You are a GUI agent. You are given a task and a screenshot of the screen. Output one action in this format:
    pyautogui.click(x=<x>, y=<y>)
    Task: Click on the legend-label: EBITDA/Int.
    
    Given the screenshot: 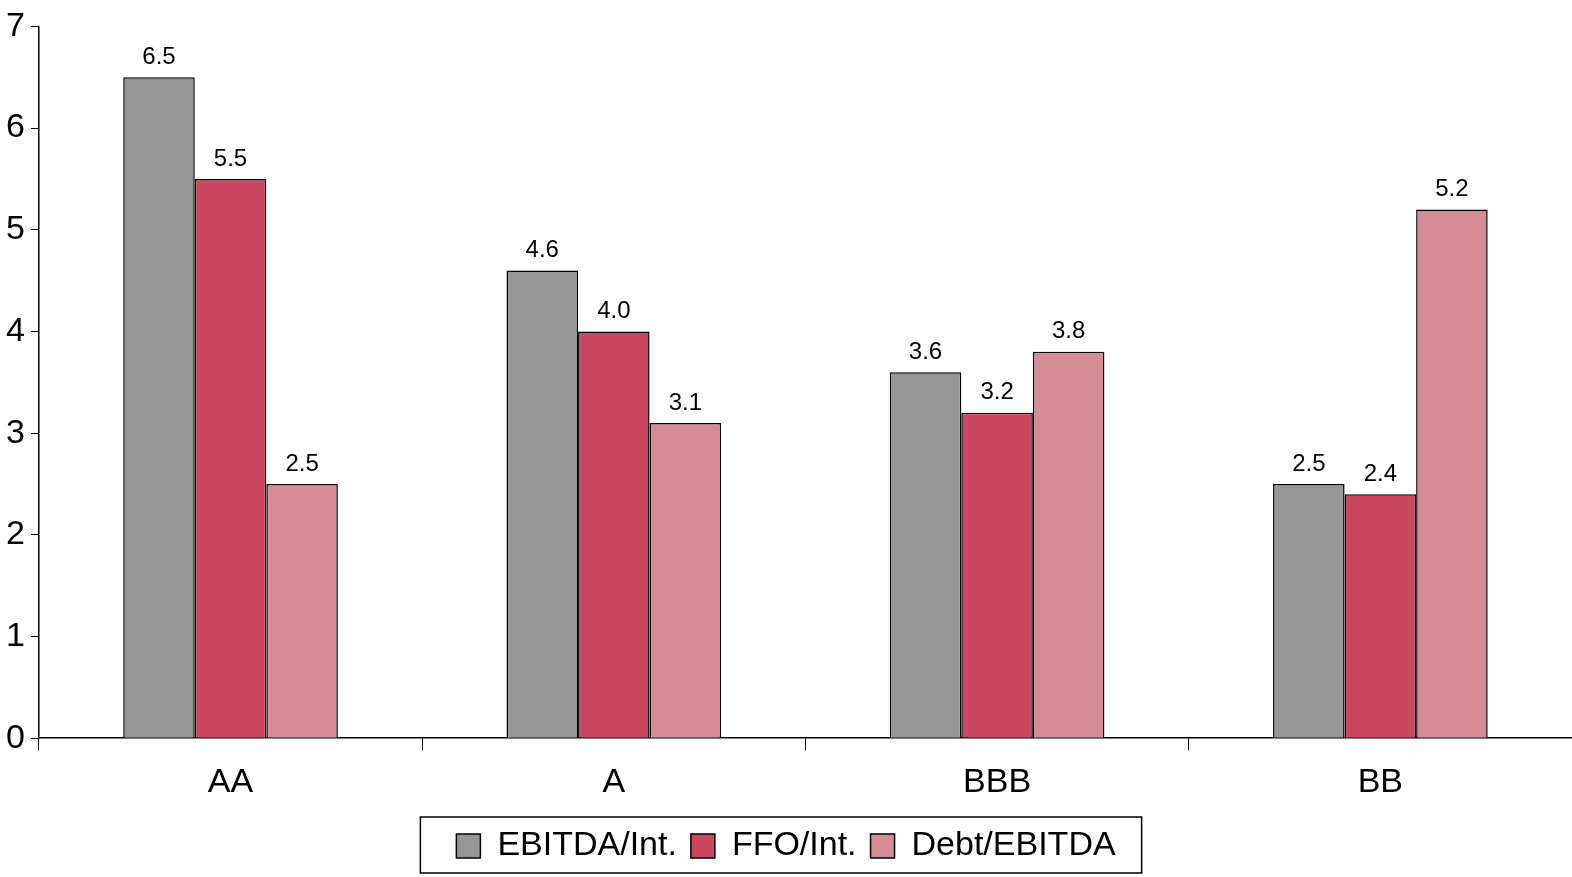 What is the action you would take?
    pyautogui.click(x=587, y=843)
    